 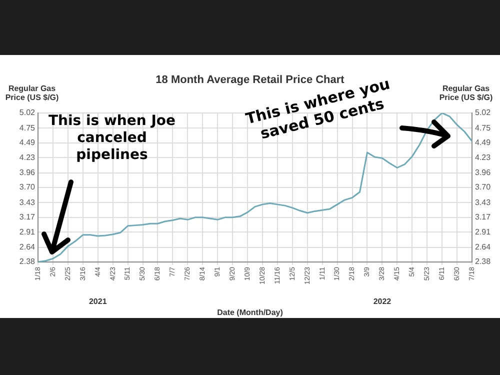 I want to click on y2-tick-label: 3.96, so click(x=483, y=173).